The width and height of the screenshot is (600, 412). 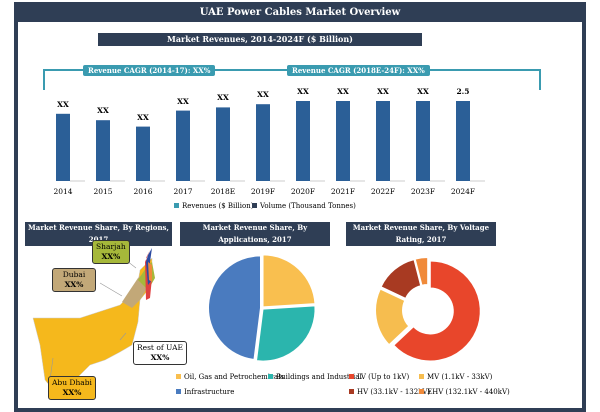 I want to click on x-tick-label: 2019F, so click(x=263, y=191).